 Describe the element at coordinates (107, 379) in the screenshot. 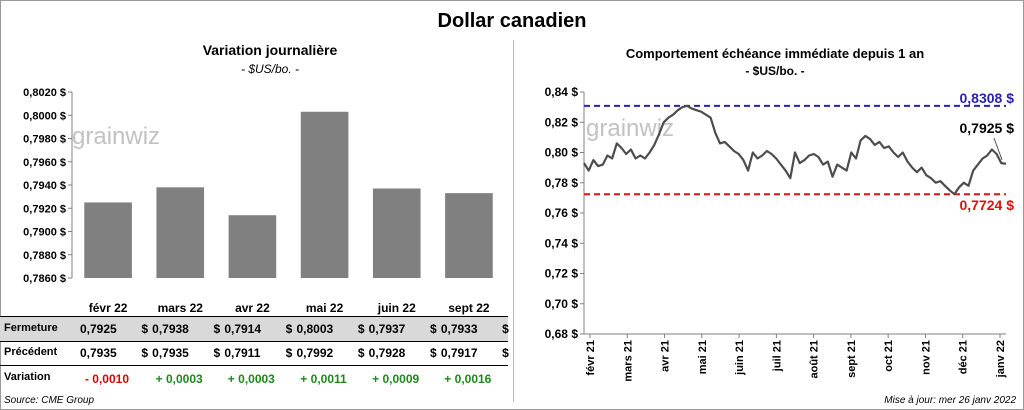

I see `variation-cell: - 0,0010` at that location.